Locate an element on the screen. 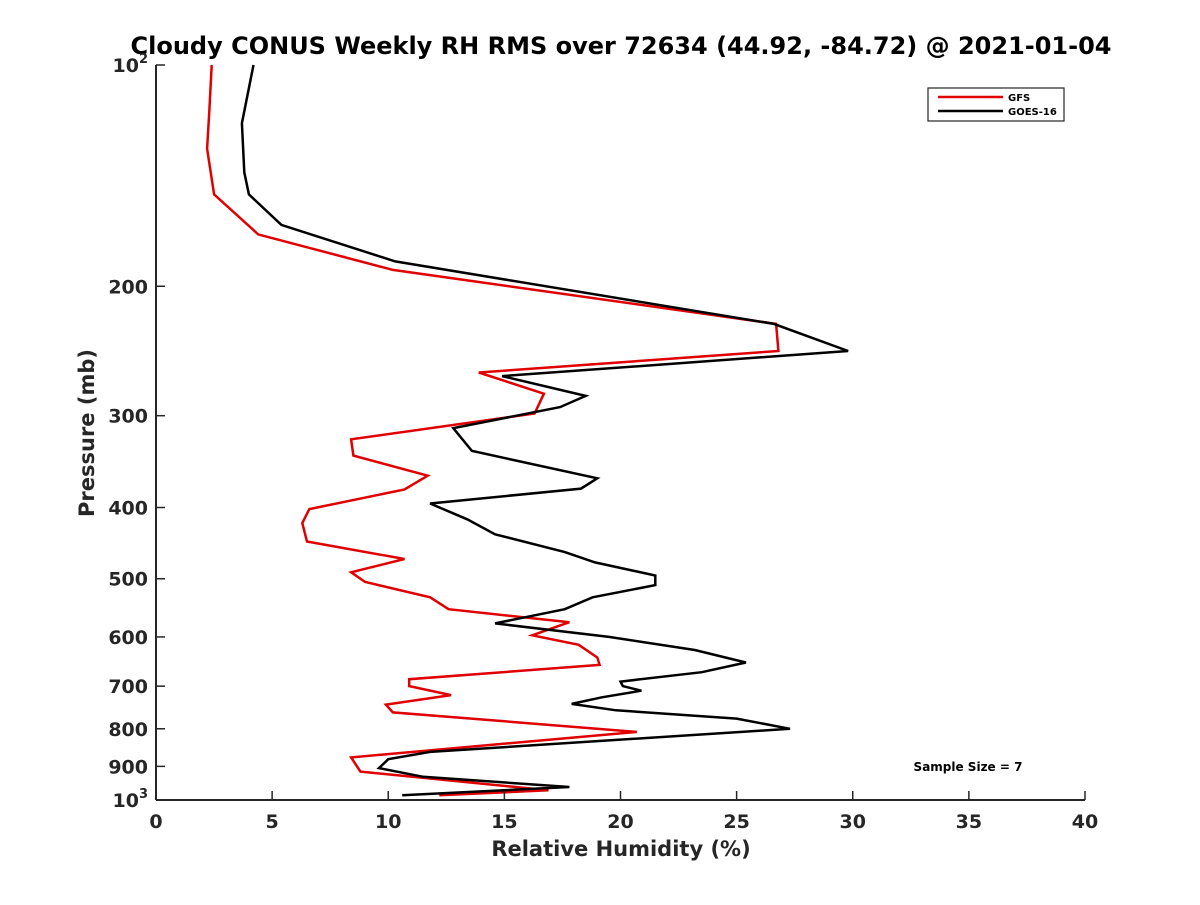 The image size is (1200, 905). x-ticks: 0 5 10 15 20 25 30 35 40 is located at coordinates (623, 812).